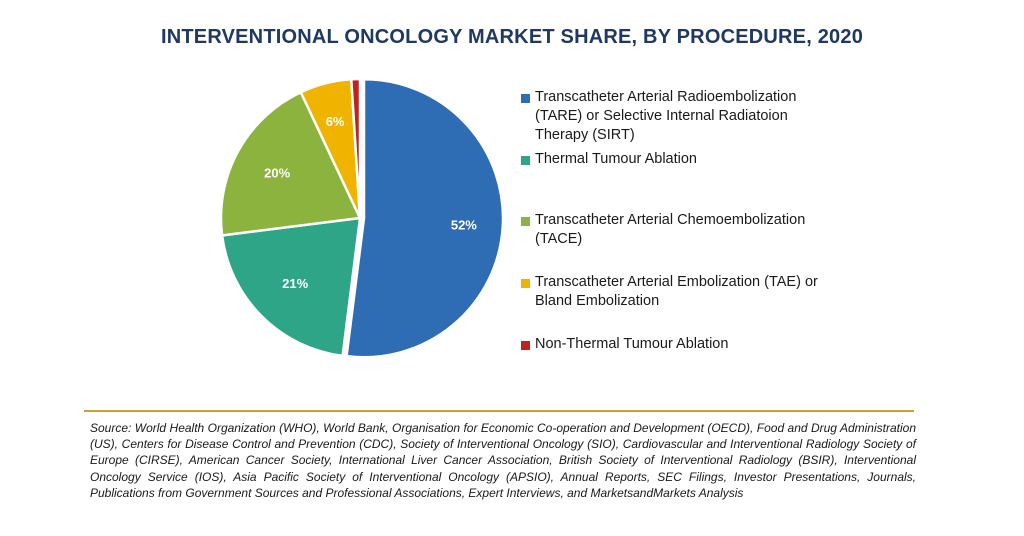 The image size is (1024, 536). What do you see at coordinates (290, 163) in the screenshot?
I see `pie-slice-tace` at bounding box center [290, 163].